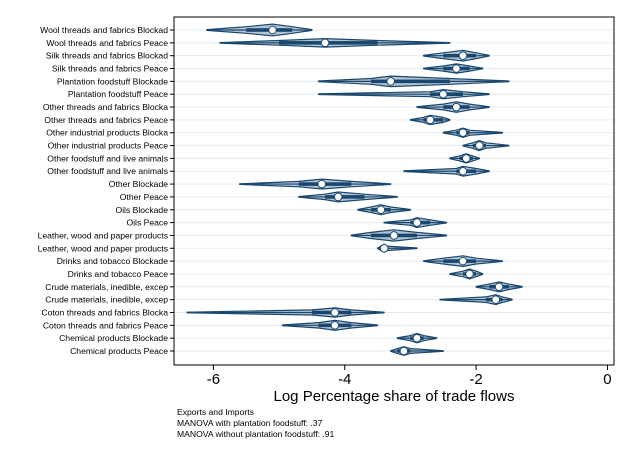 The width and height of the screenshot is (630, 458). Describe the element at coordinates (118, 94) in the screenshot. I see `y-tick-label: Plantation foodstuff Peace` at that location.